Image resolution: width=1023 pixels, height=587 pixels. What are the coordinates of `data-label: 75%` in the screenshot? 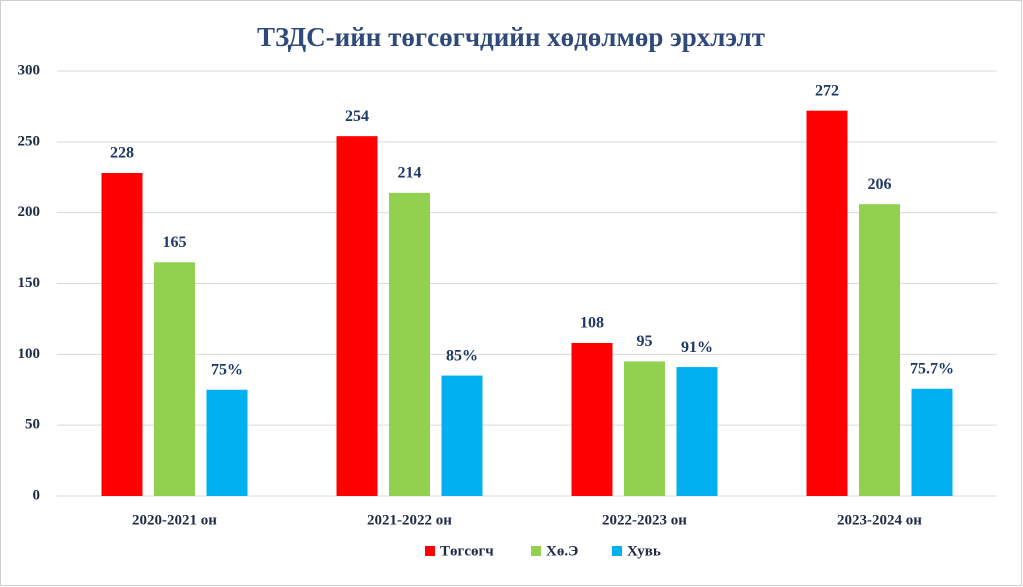 It's located at (227, 369).